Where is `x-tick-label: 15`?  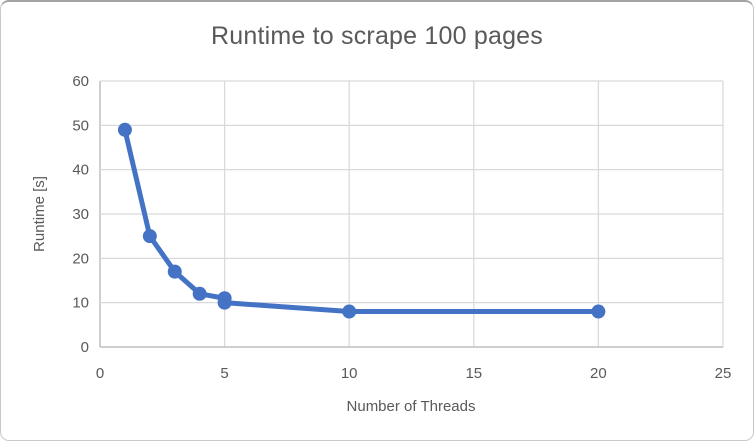
x-tick-label: 15 is located at coordinates (473, 373).